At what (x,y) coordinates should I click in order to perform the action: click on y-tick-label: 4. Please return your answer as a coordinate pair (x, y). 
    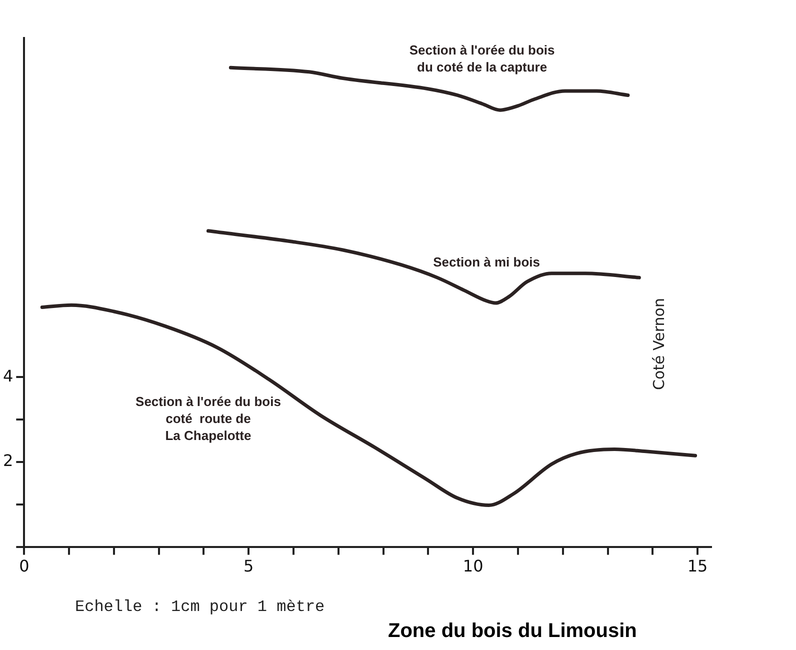
    Looking at the image, I should click on (8, 376).